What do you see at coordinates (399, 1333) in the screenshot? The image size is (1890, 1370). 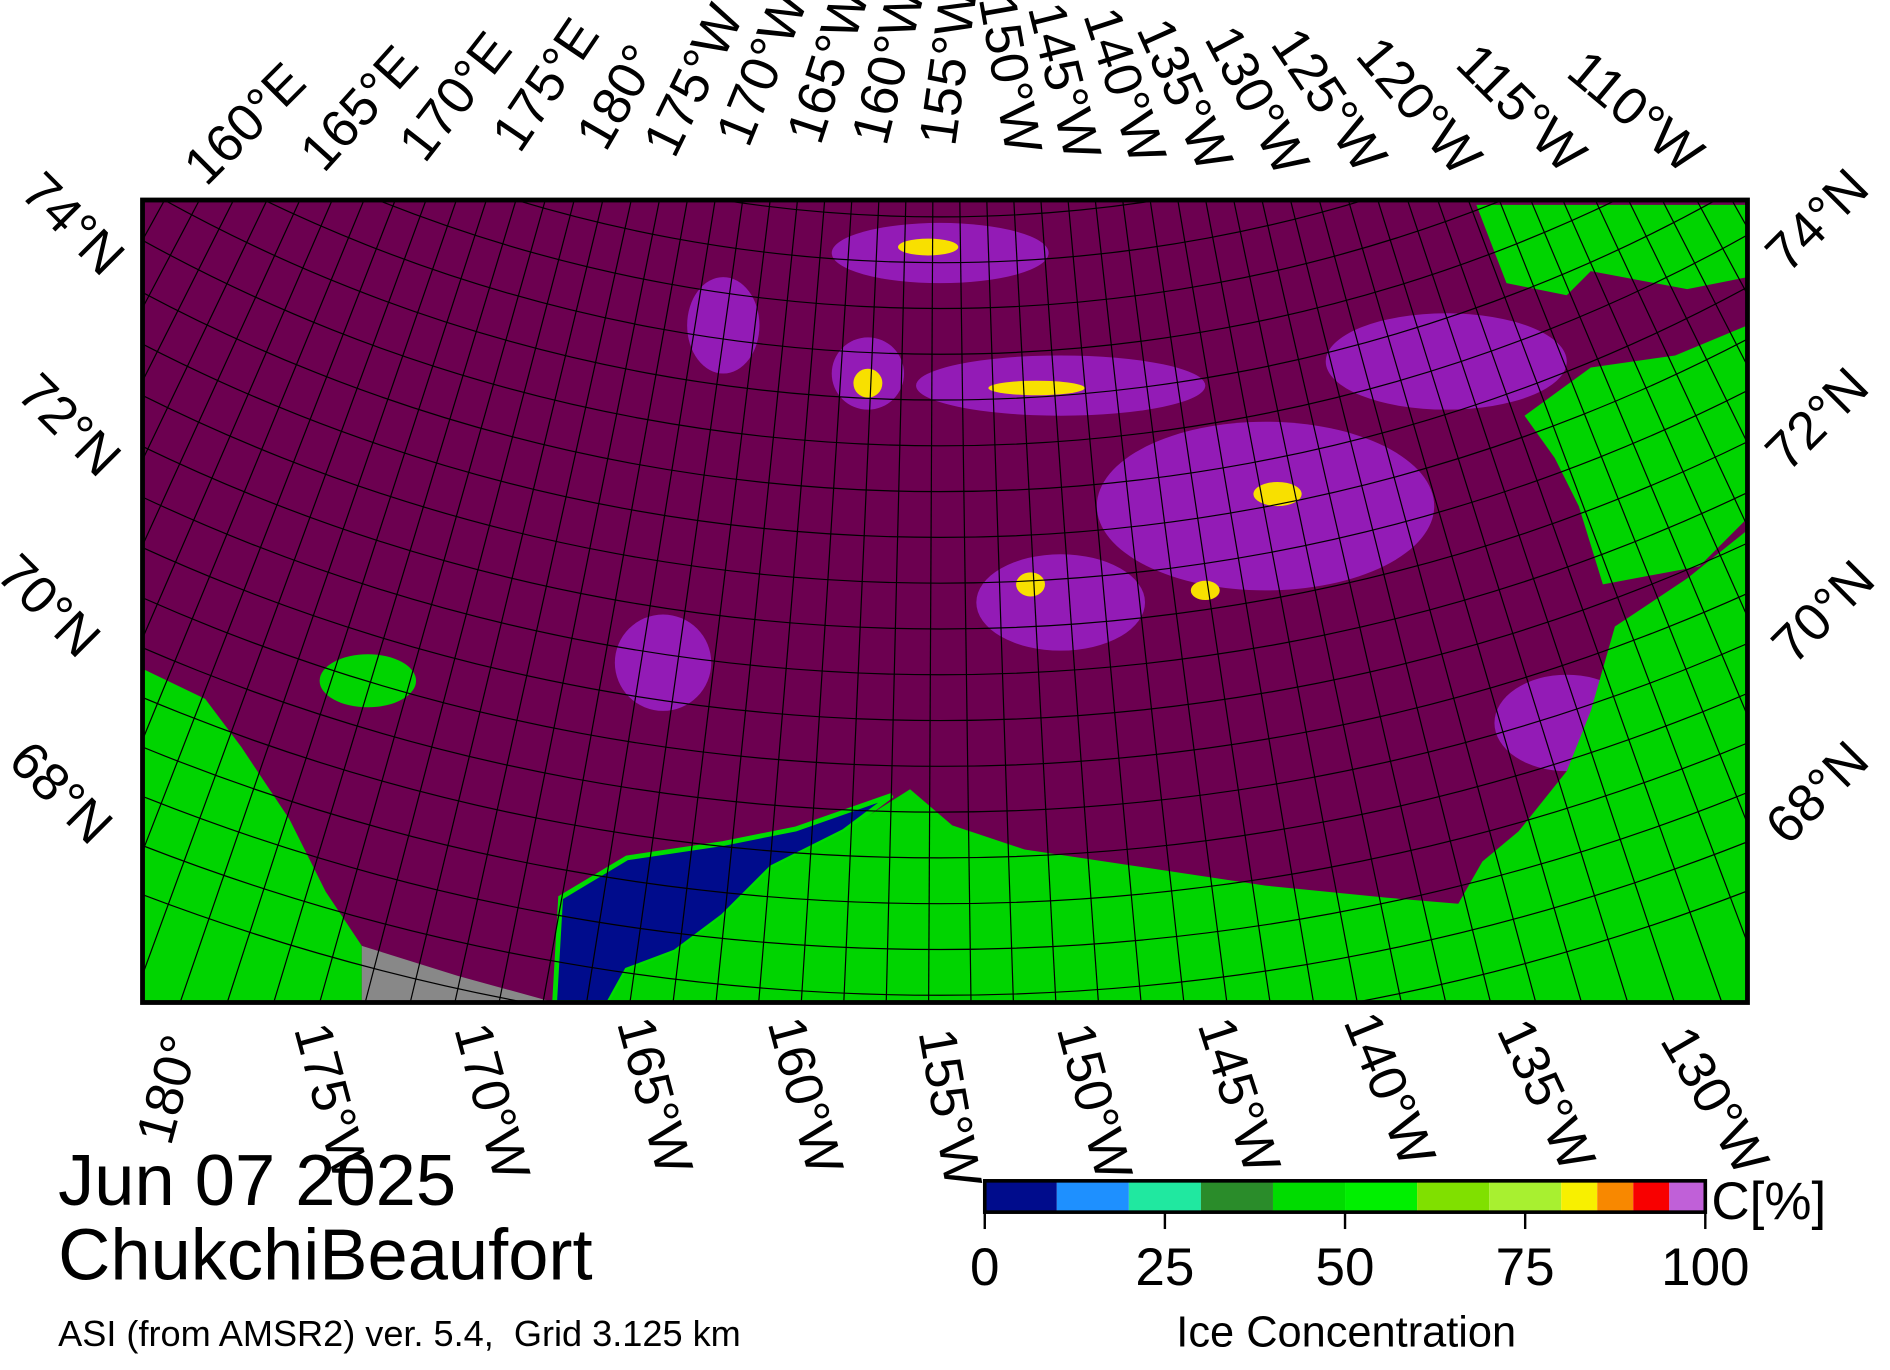 I see `source-note: ASI (from AMSR2) ver. 5.4, Grid 3.125 km` at bounding box center [399, 1333].